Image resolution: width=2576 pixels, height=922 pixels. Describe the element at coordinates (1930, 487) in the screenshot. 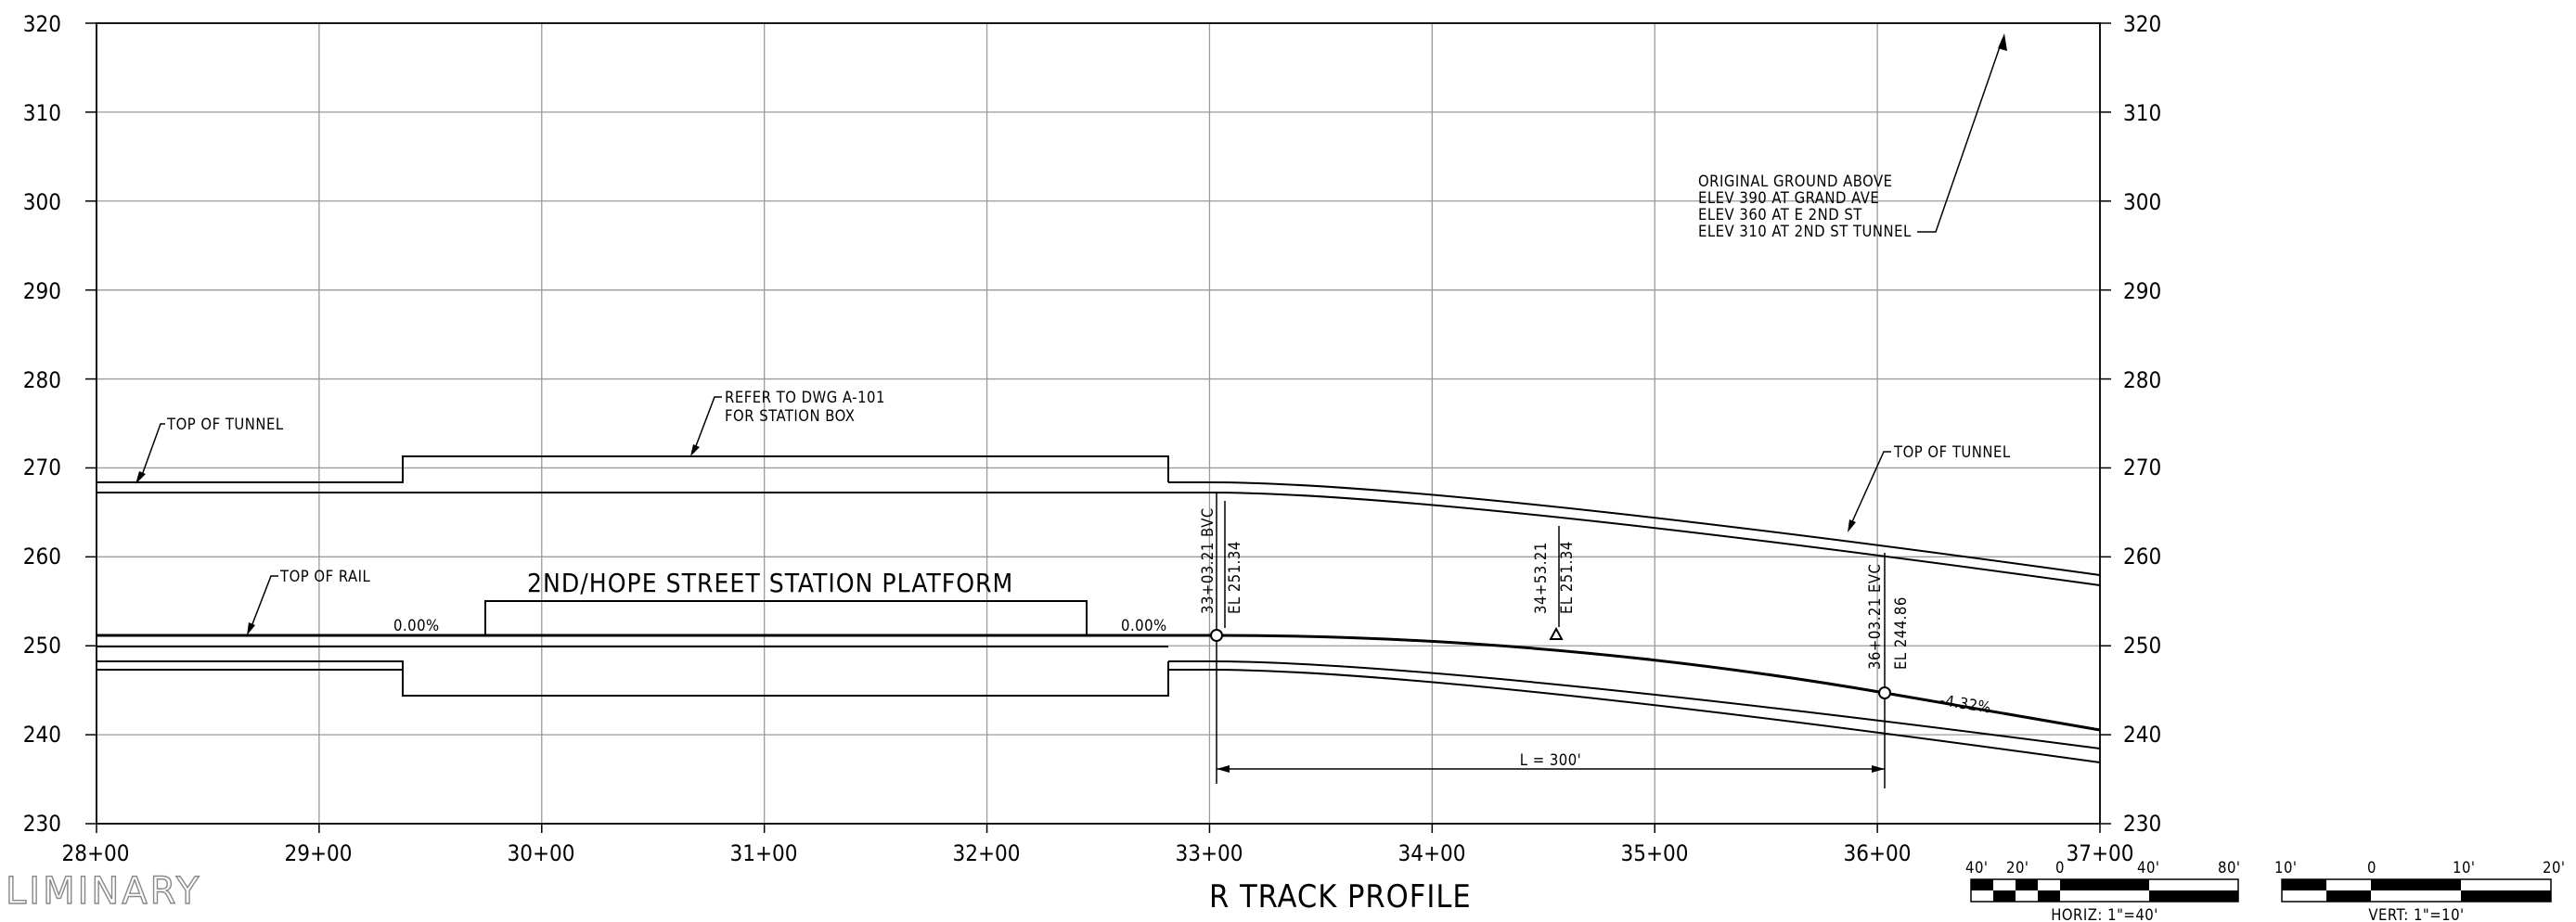

I see `top-of-tunnel-right-callout: TOP OF TUNNEL` at that location.